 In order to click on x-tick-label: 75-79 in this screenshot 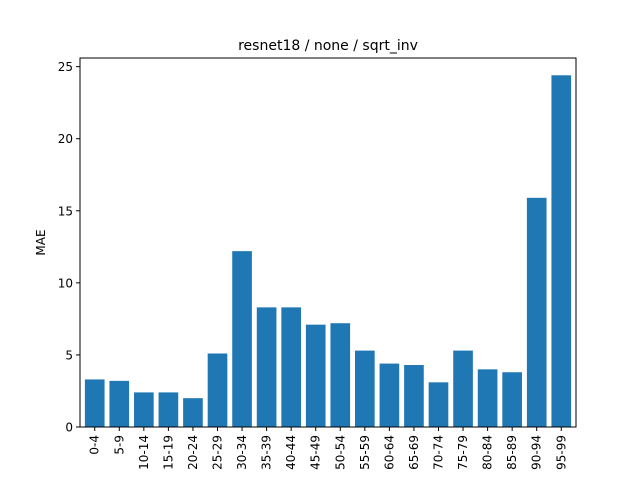, I will do `click(463, 452)`.